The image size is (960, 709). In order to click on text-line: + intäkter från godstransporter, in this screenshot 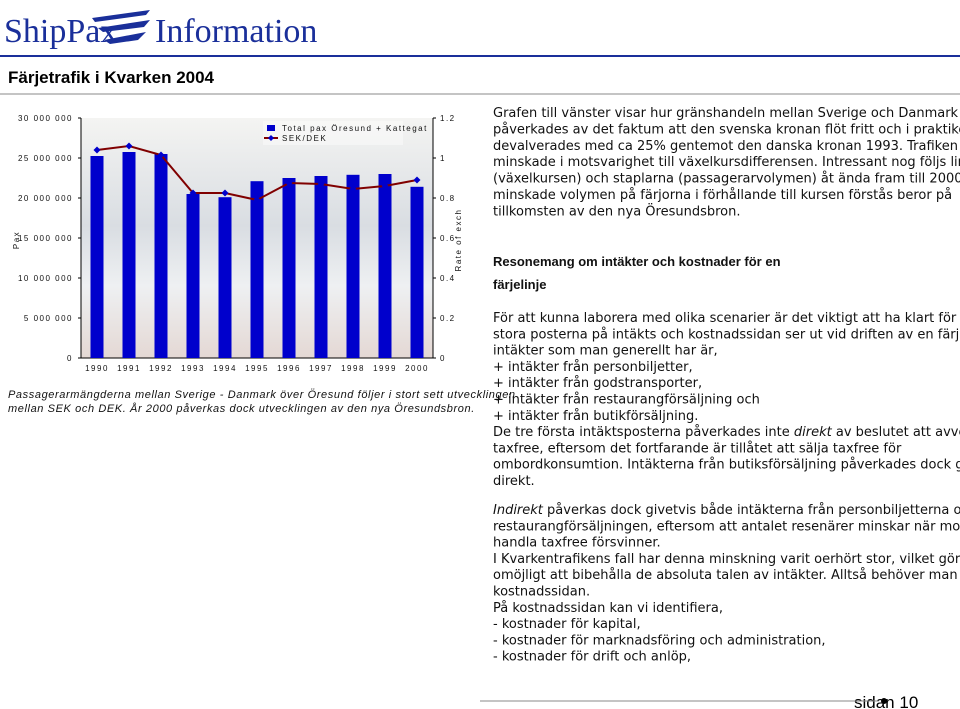, I will do `click(597, 383)`.